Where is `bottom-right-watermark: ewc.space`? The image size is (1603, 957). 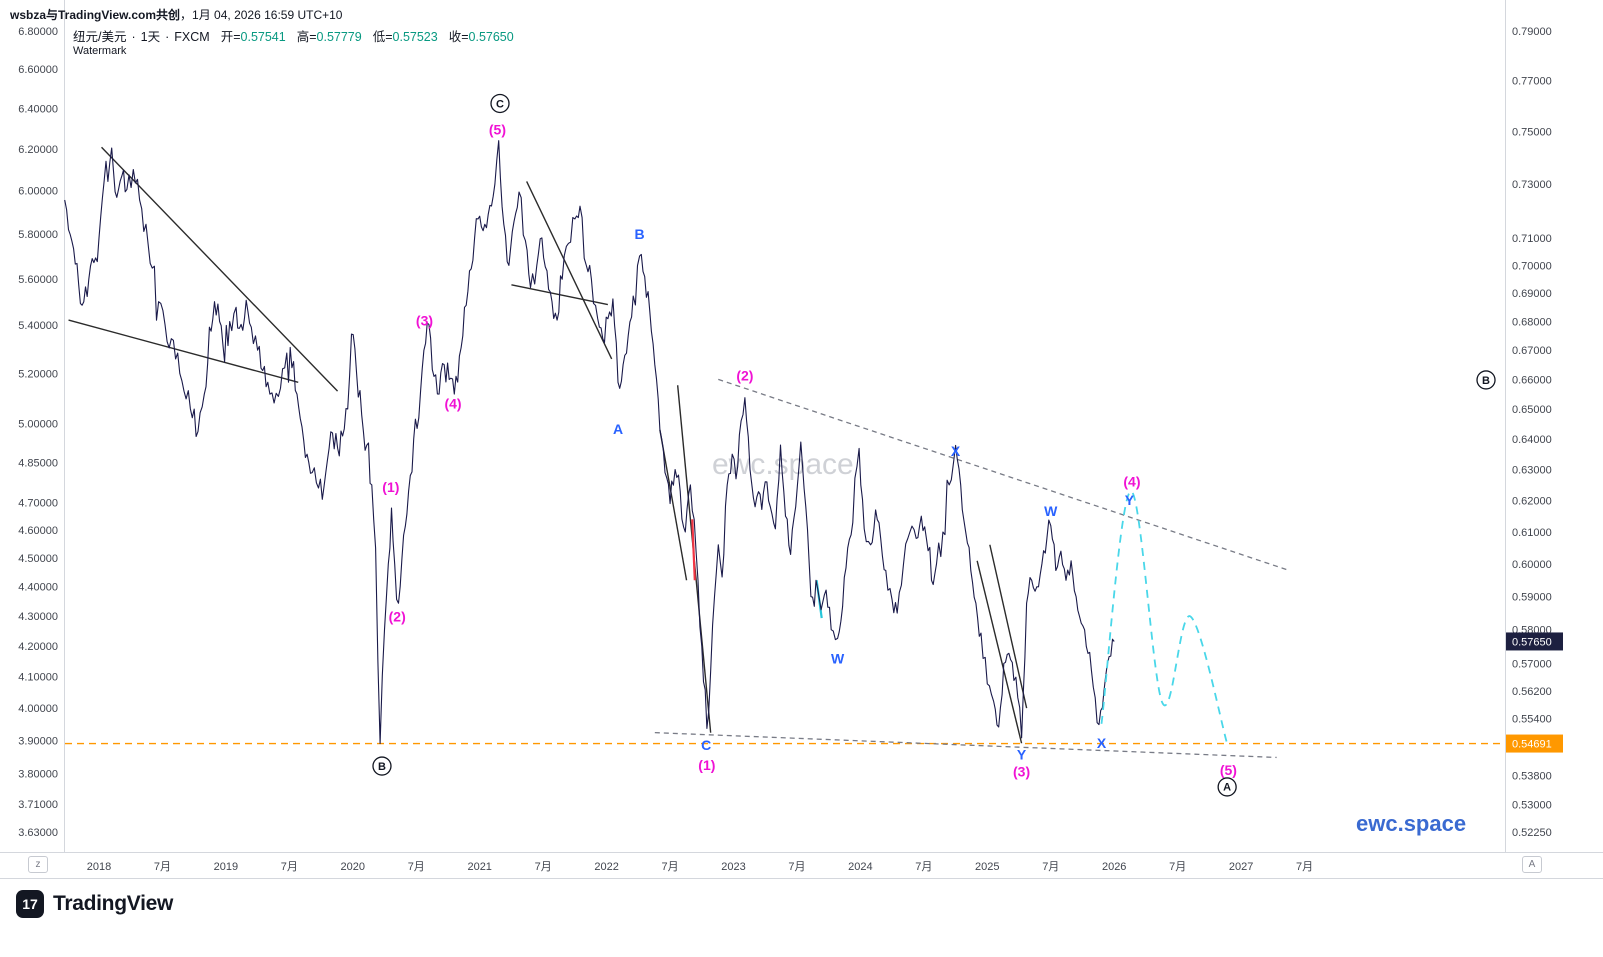
bottom-right-watermark: ewc.space is located at coordinates (1411, 823).